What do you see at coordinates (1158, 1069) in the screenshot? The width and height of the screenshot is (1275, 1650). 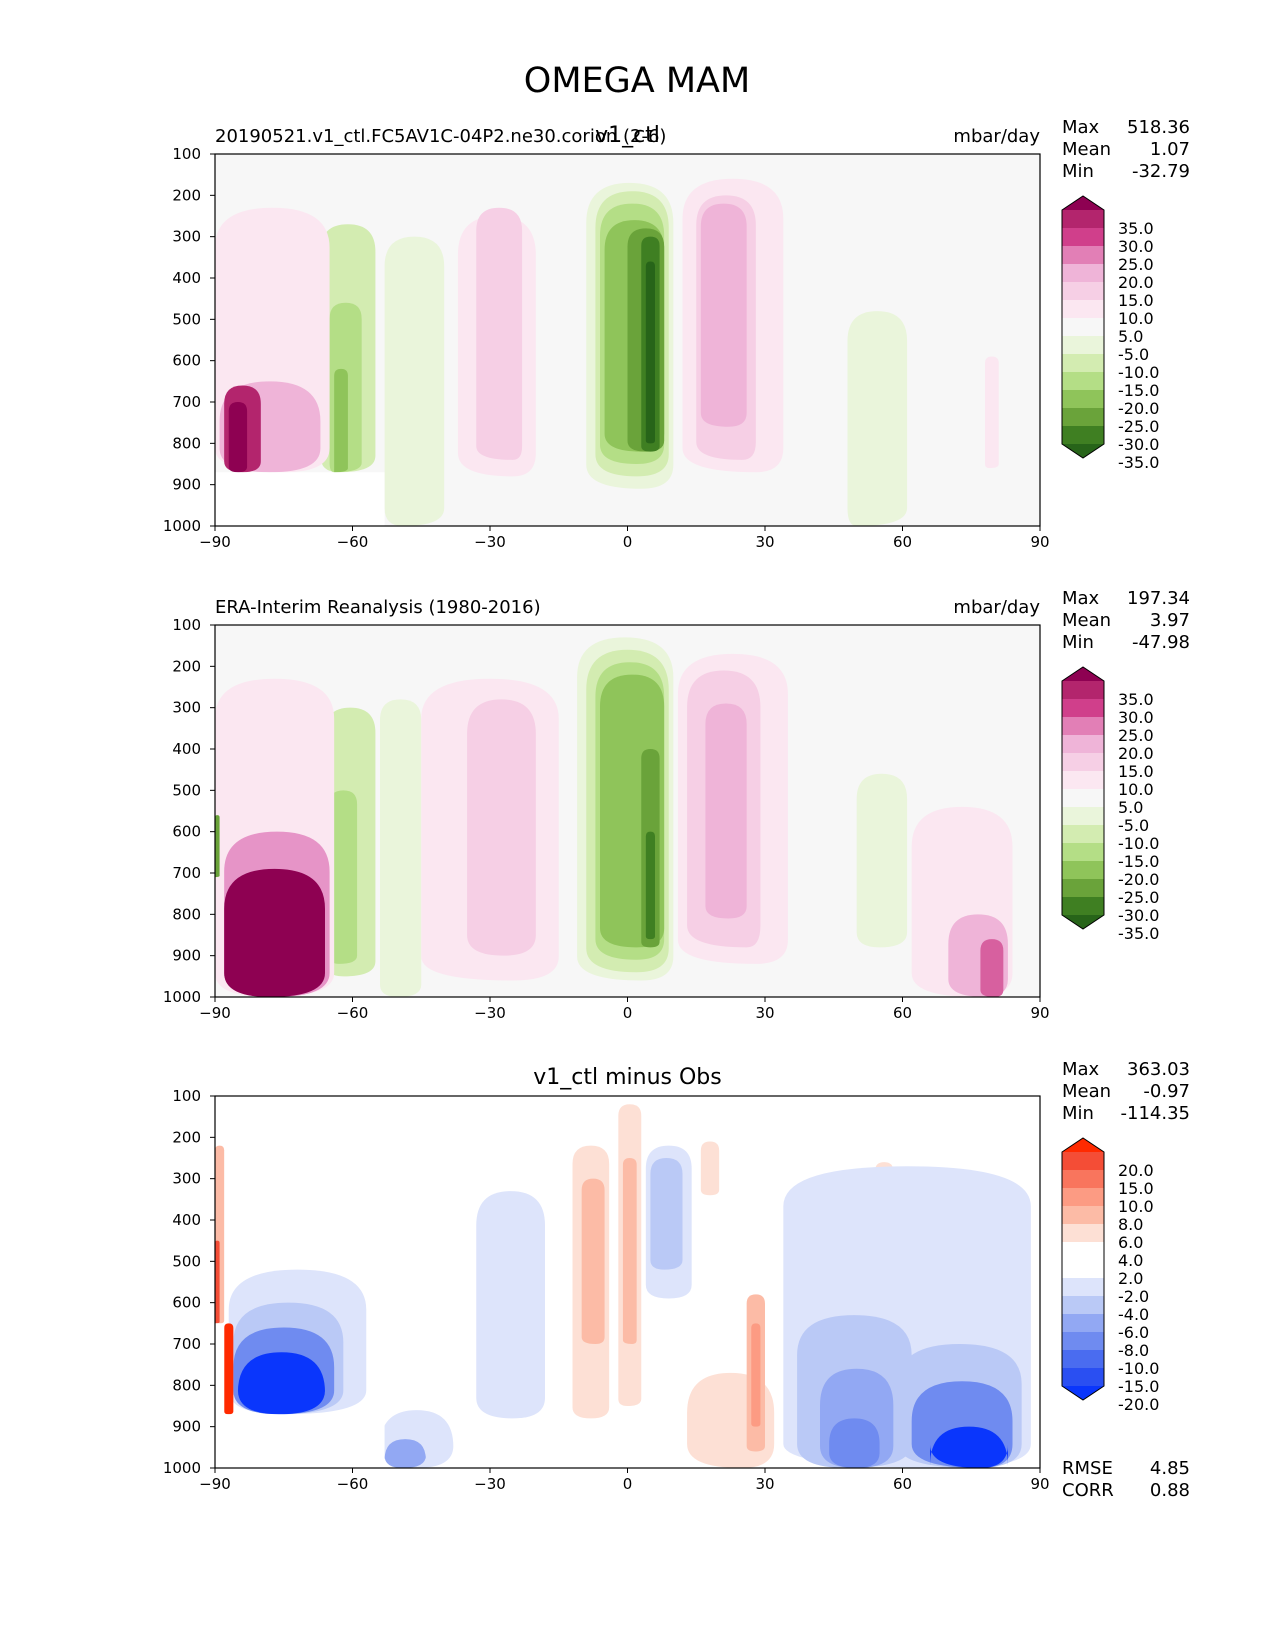 I see `stat-value: 363.03` at bounding box center [1158, 1069].